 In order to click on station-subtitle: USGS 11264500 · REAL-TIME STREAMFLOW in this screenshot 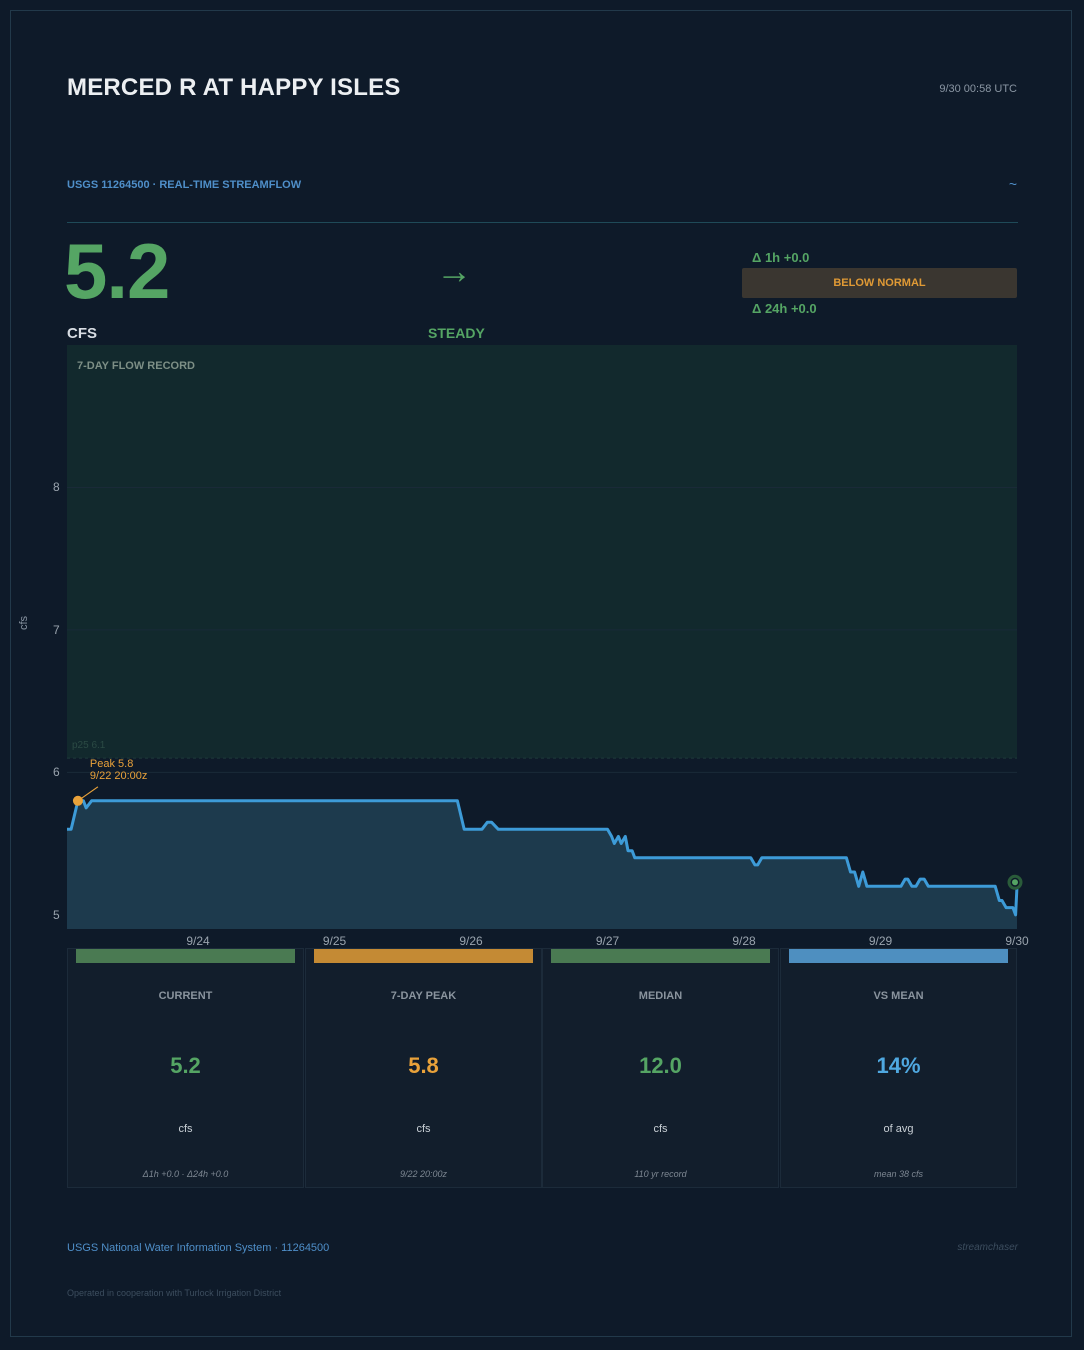, I will do `click(184, 185)`.